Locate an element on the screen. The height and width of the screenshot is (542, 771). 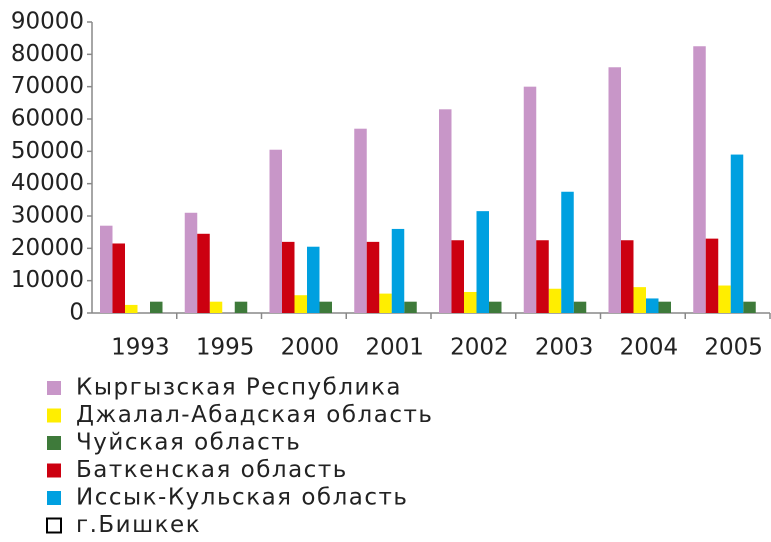
y-tick-label: 50000 is located at coordinates (47, 151).